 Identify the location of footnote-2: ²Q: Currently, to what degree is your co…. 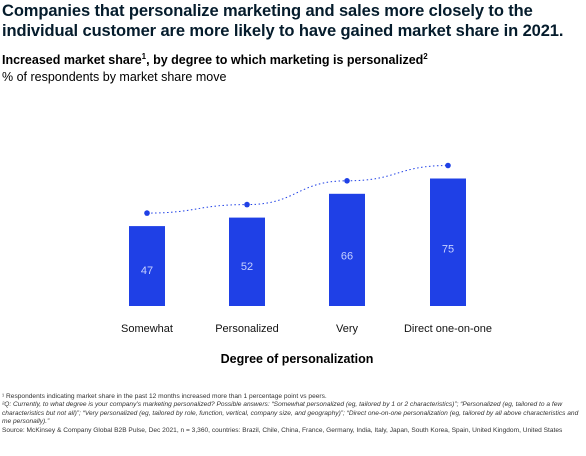
(290, 413).